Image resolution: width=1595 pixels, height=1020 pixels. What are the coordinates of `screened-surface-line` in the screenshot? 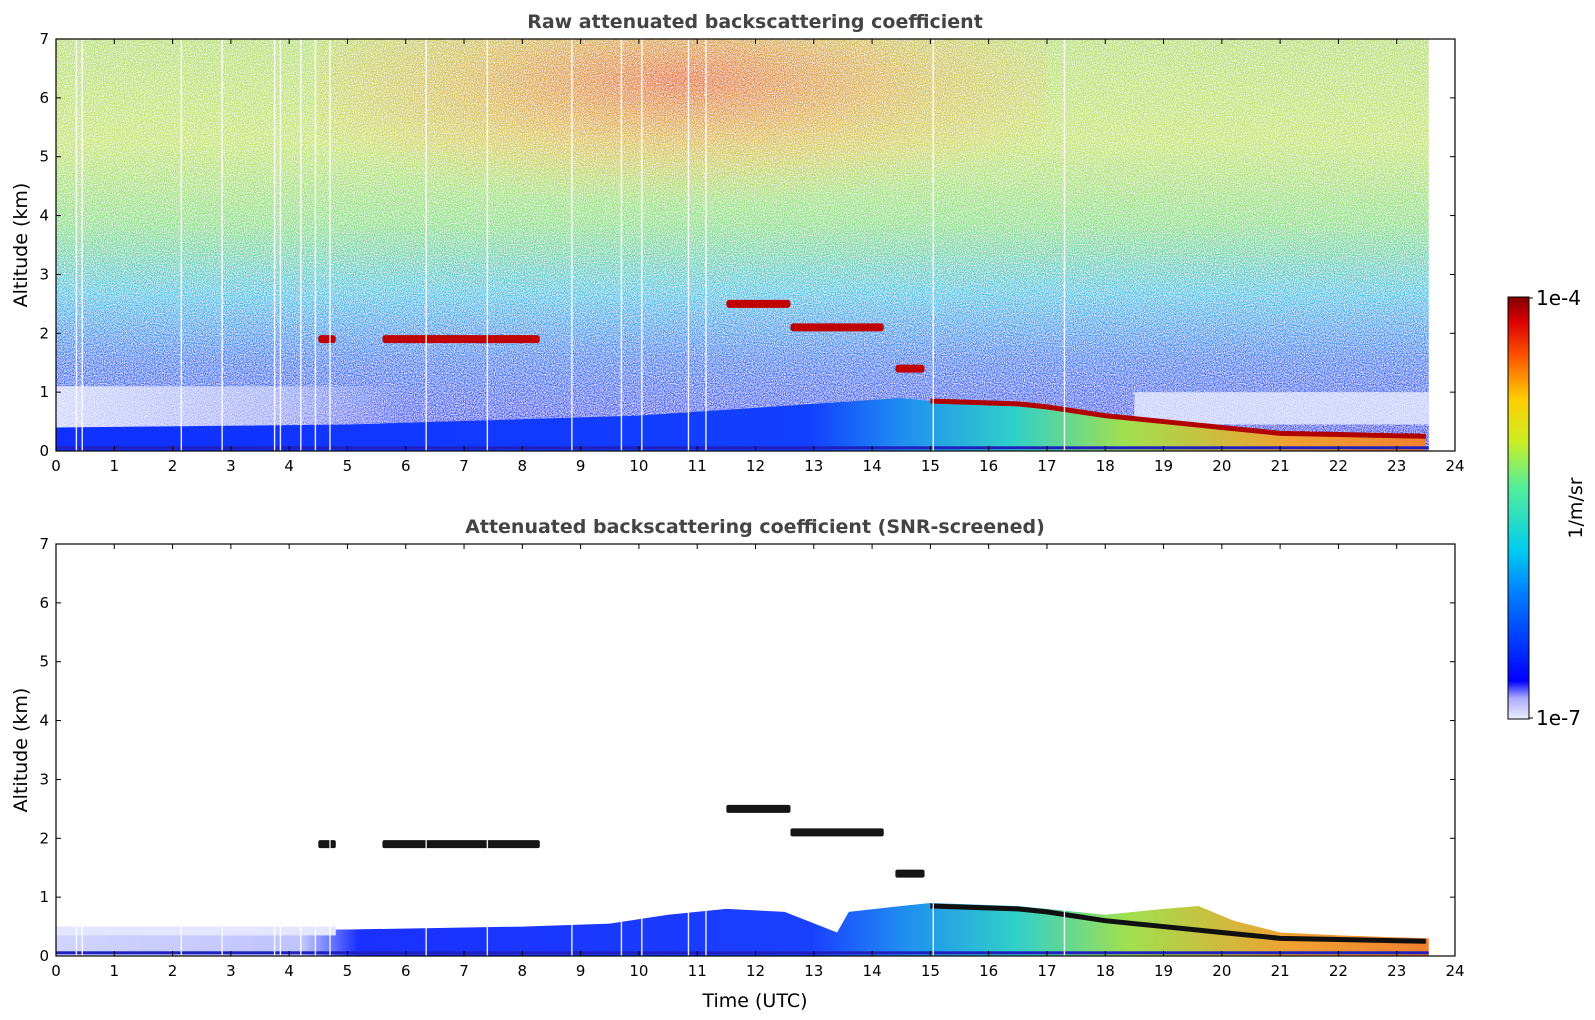 It's located at (742, 953).